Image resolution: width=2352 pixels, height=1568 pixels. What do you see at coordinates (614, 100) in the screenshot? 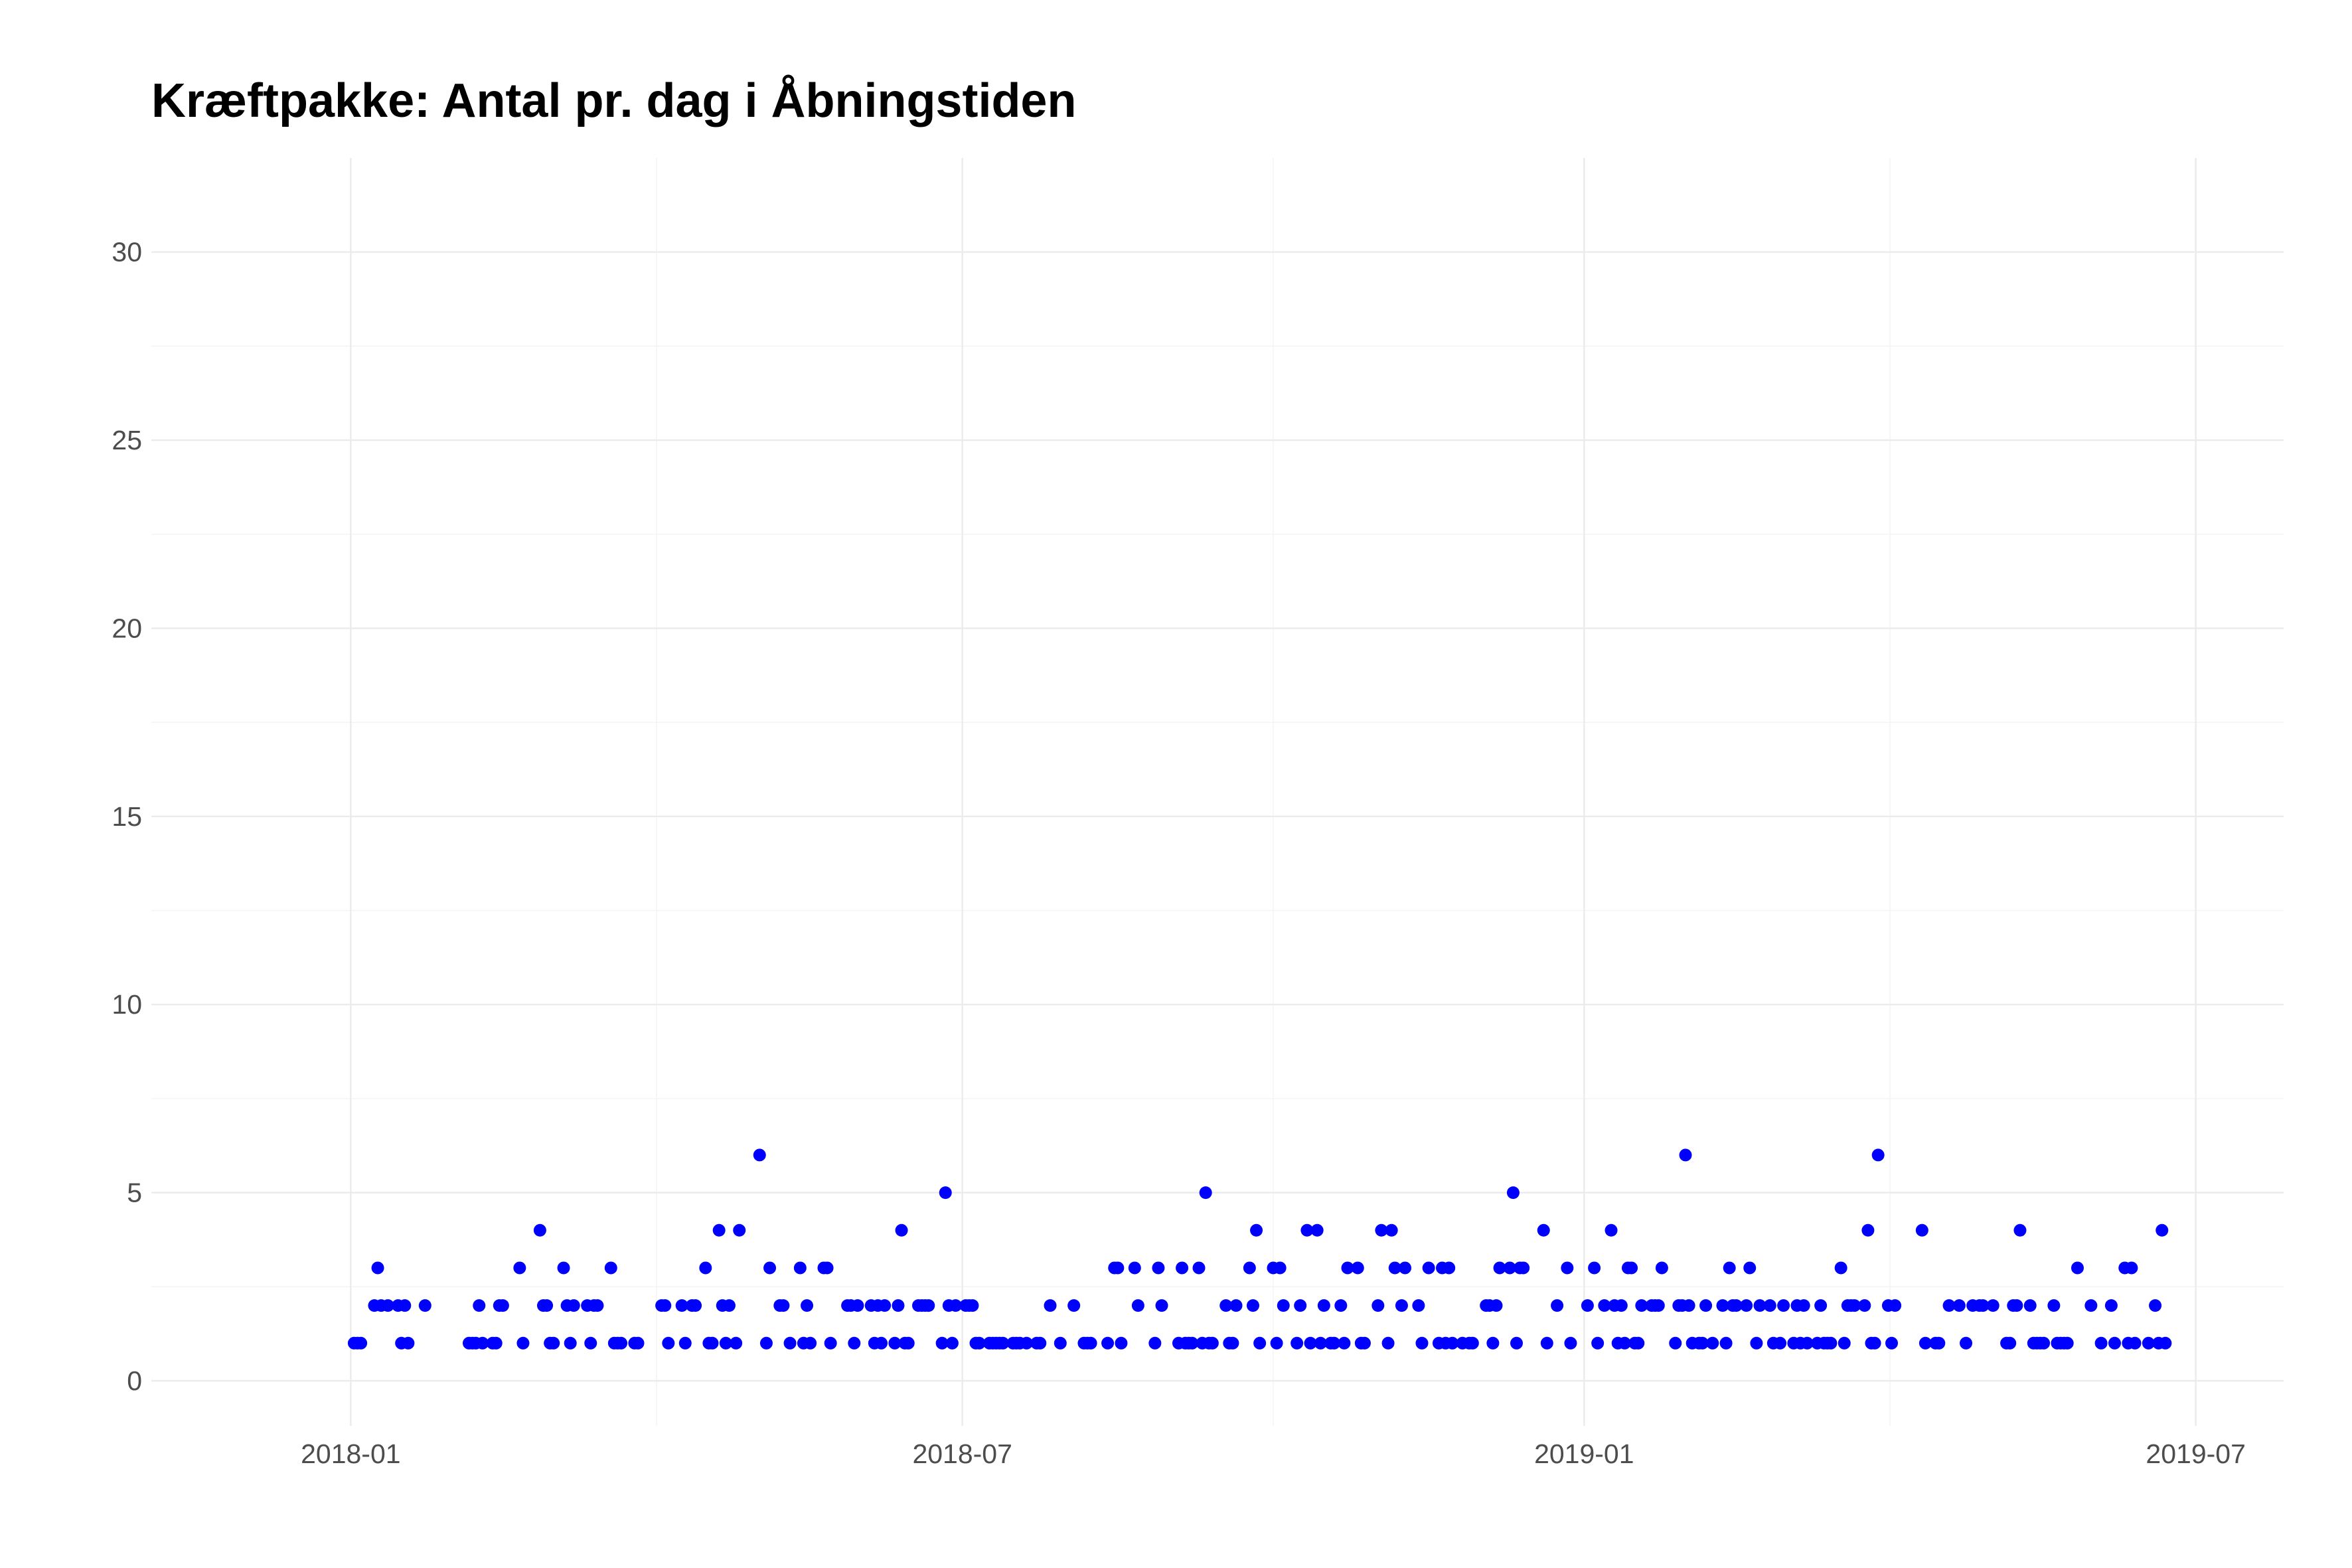
I see `chart-title: Kræftpakke: Antal pr. dag i Åbningstiden` at bounding box center [614, 100].